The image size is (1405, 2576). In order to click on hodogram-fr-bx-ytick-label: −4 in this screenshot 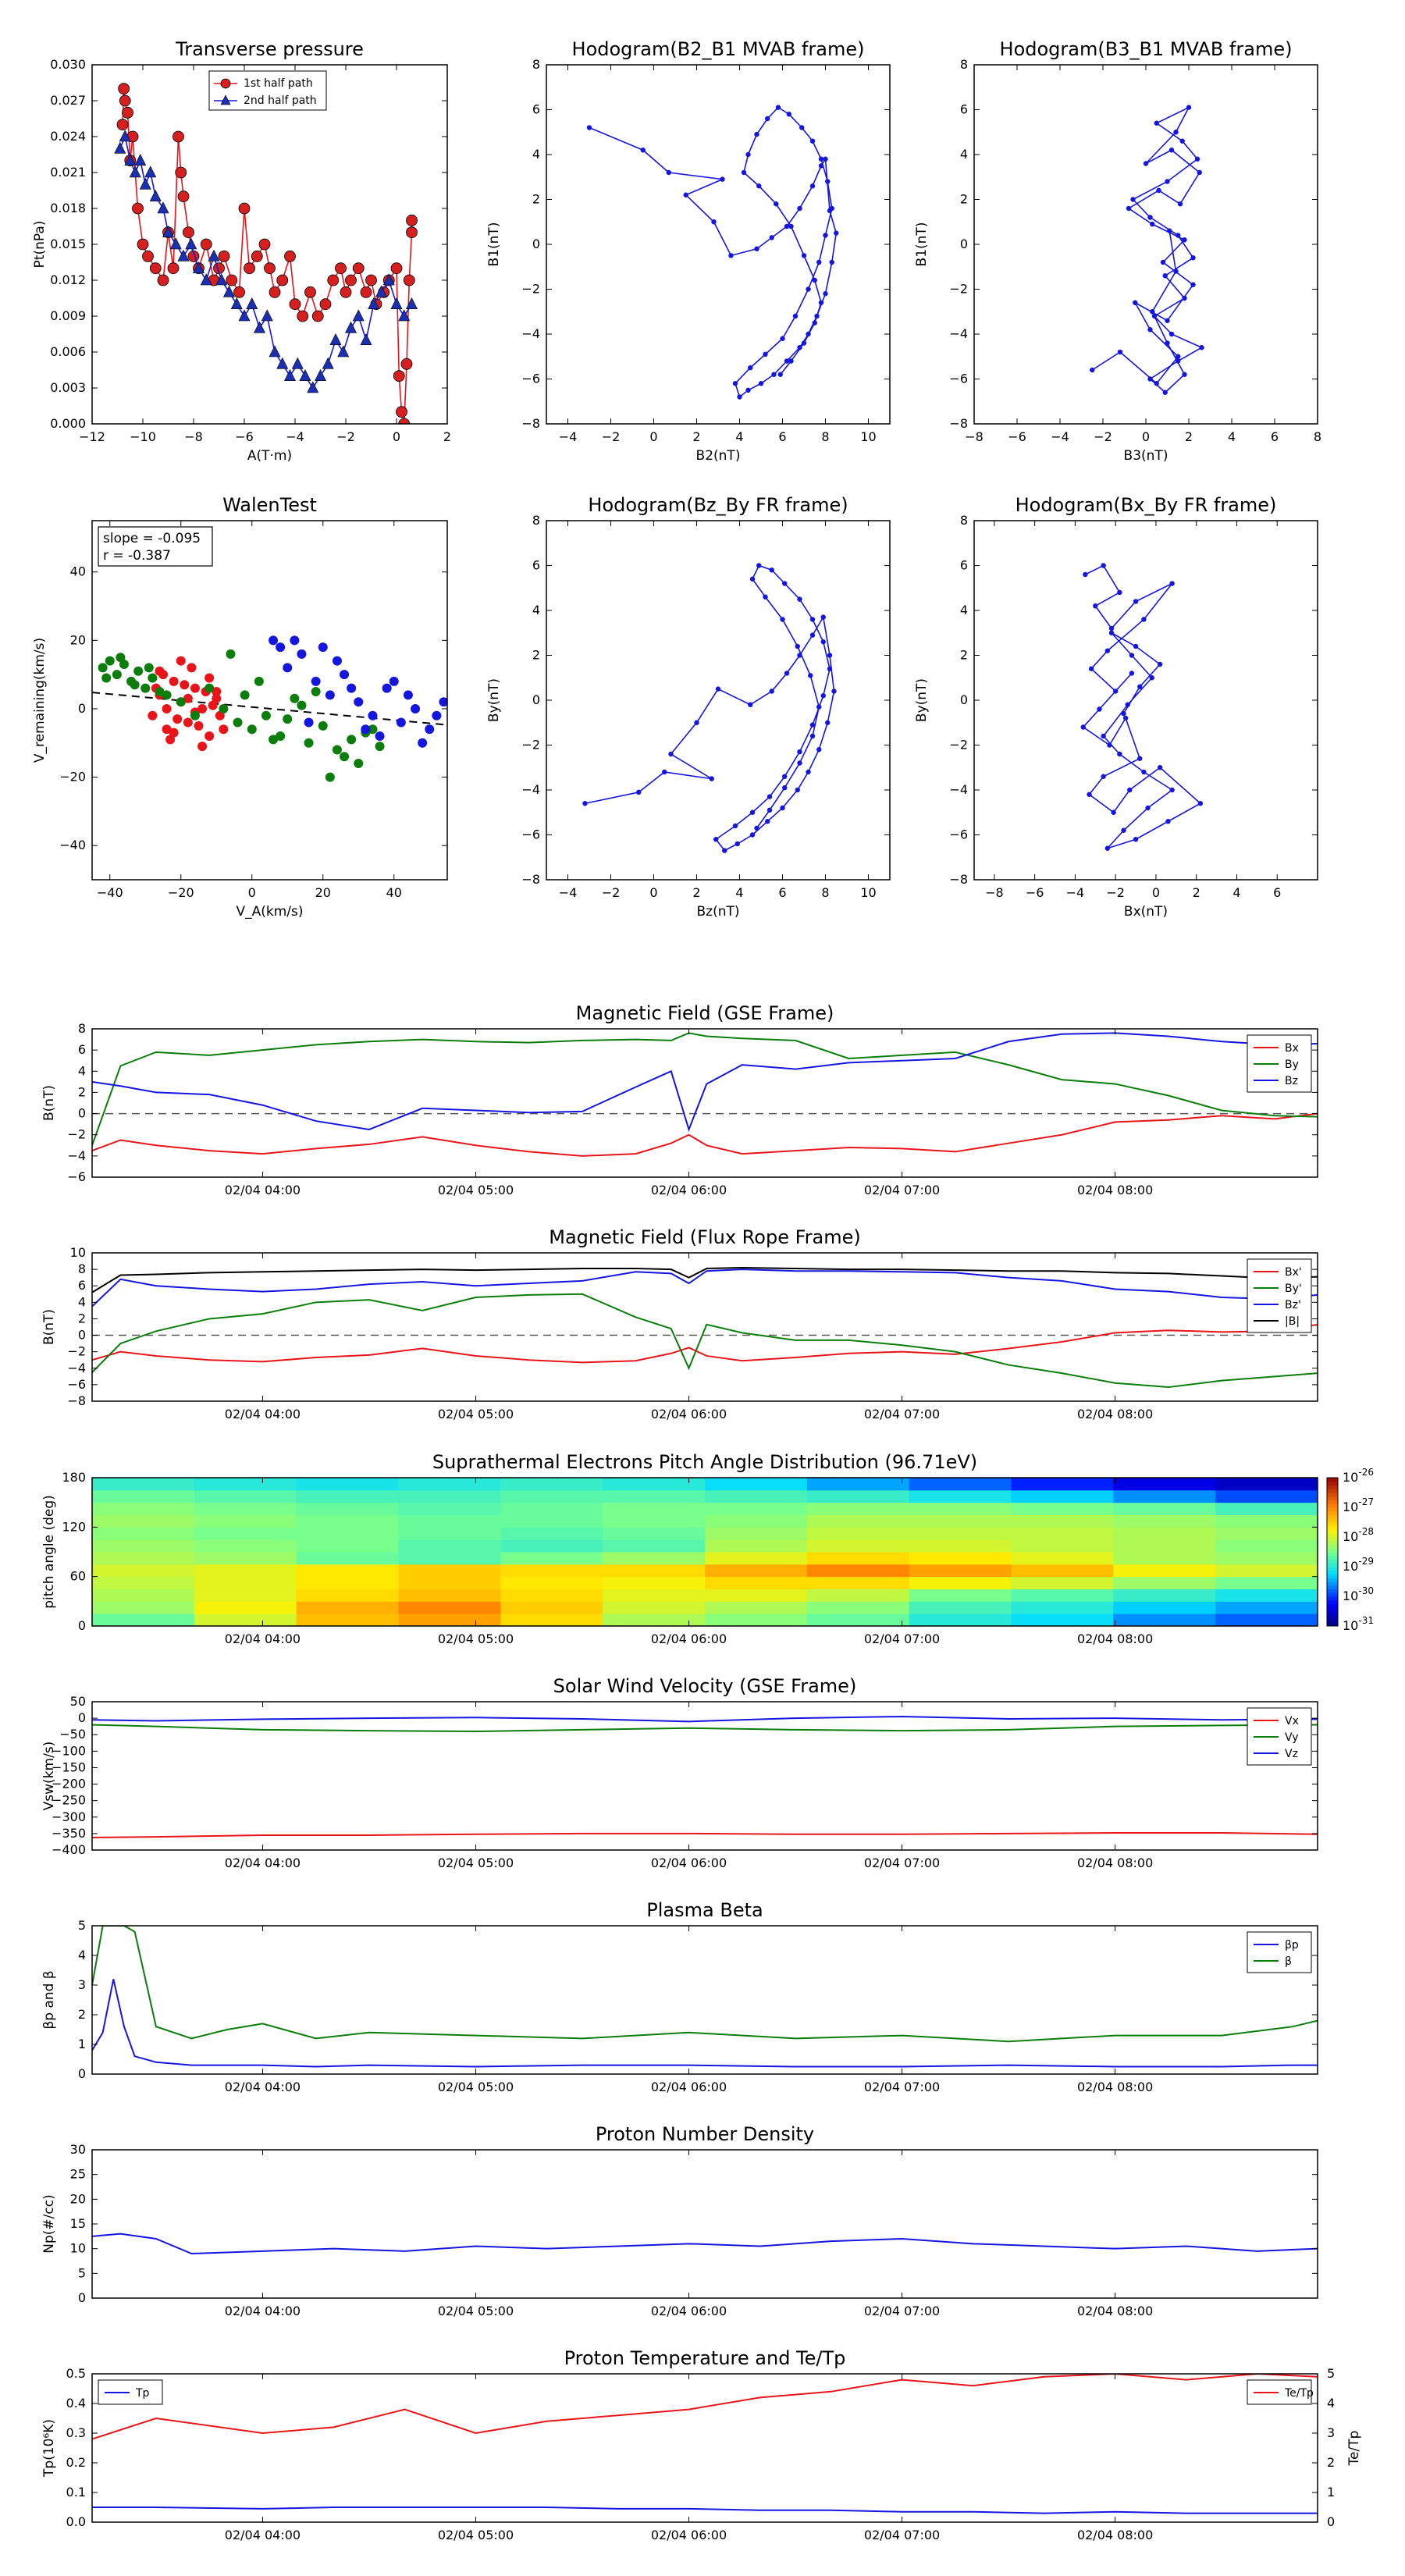, I will do `click(959, 789)`.